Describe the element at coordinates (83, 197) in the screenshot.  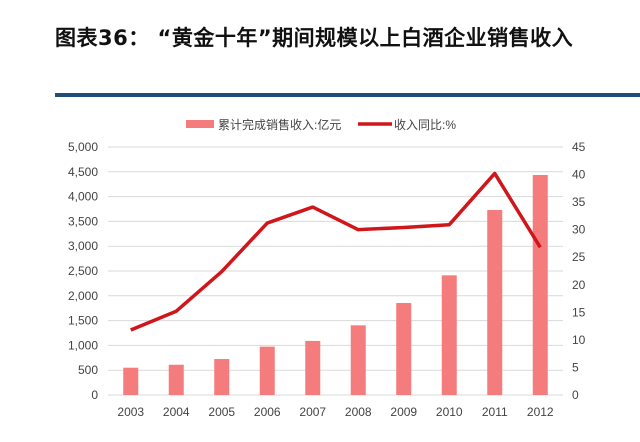
I see `left-tick-label: 4,000` at that location.